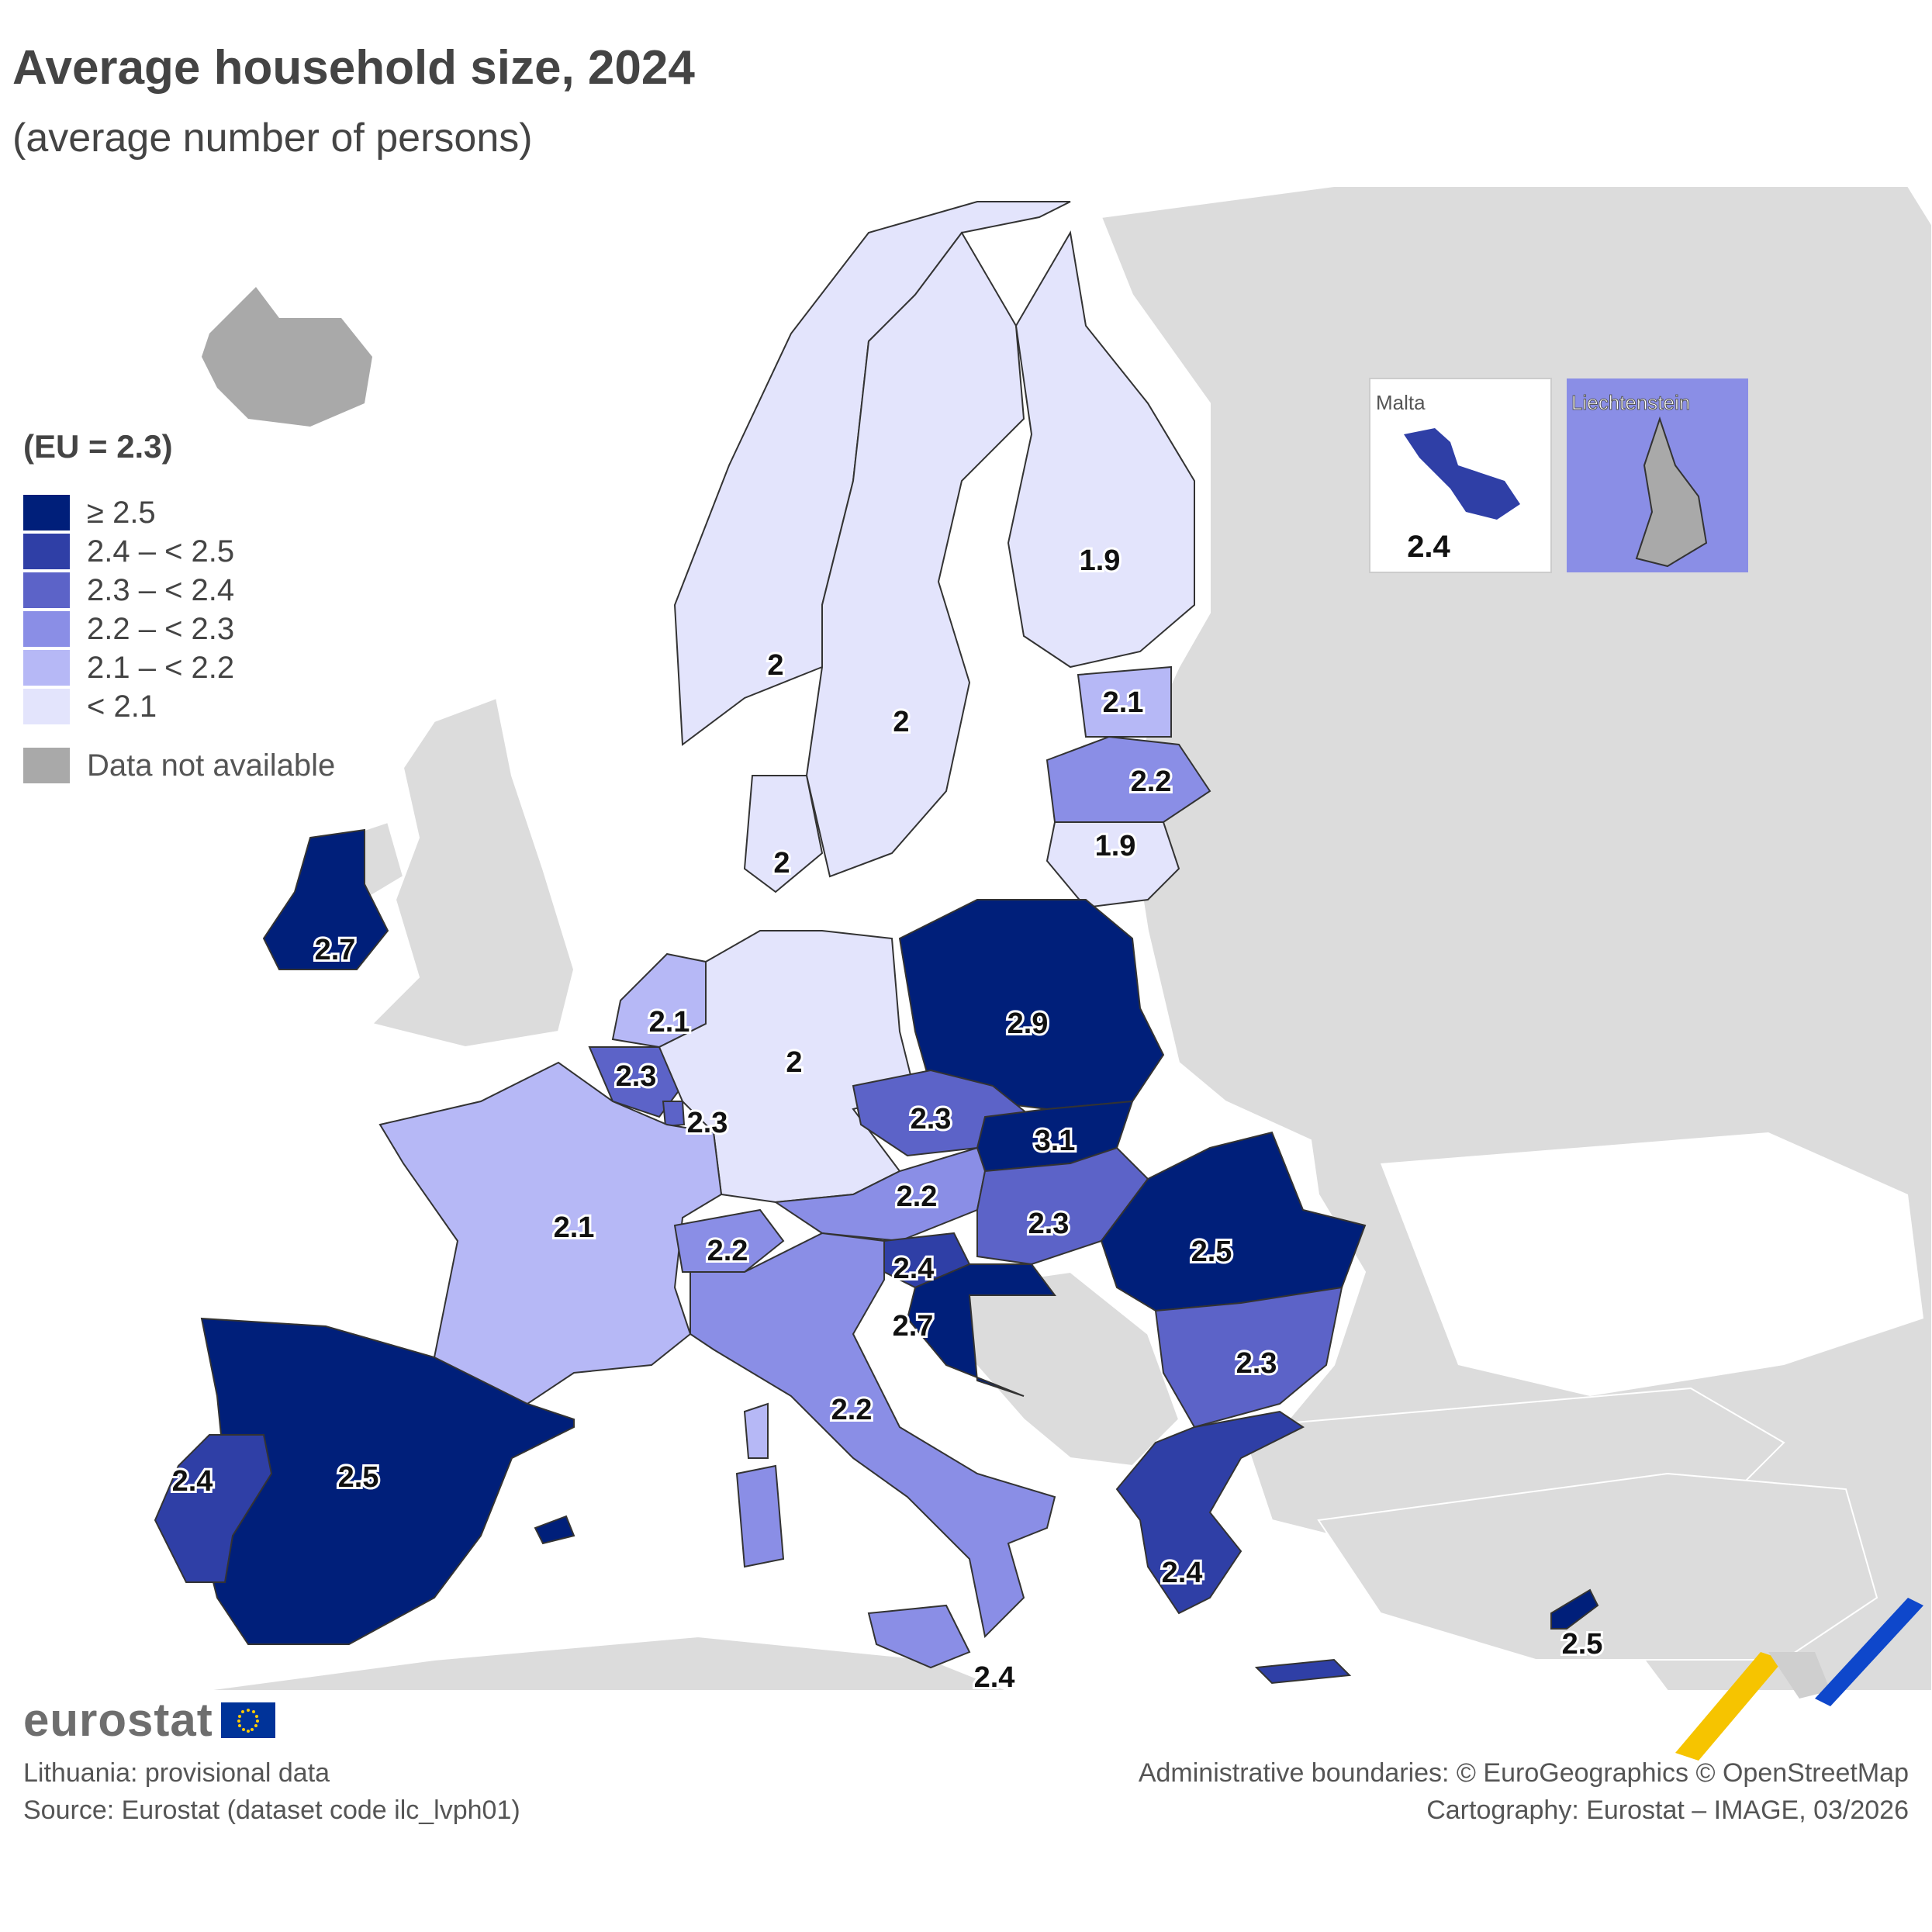 This screenshot has height=1932, width=1932. I want to click on legend-item: ≥ 2.5, so click(179, 512).